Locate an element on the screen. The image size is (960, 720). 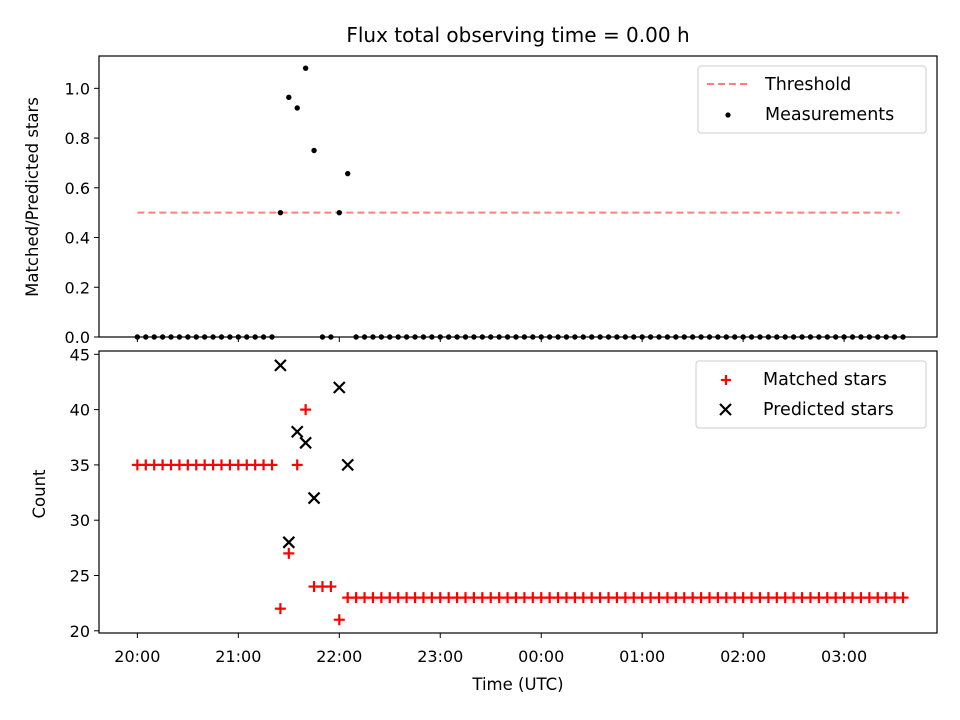
count-legend: Matched stars Predicted stars is located at coordinates (811, 394).